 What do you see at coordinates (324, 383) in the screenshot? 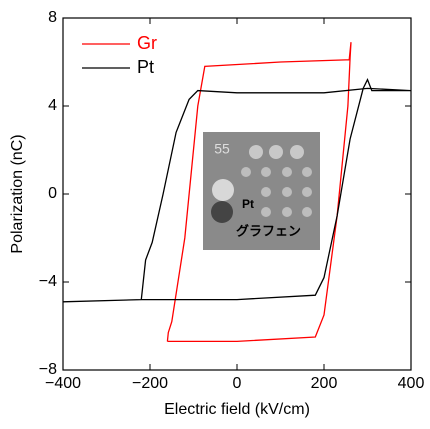
I see `x-tick-label: 200` at bounding box center [324, 383].